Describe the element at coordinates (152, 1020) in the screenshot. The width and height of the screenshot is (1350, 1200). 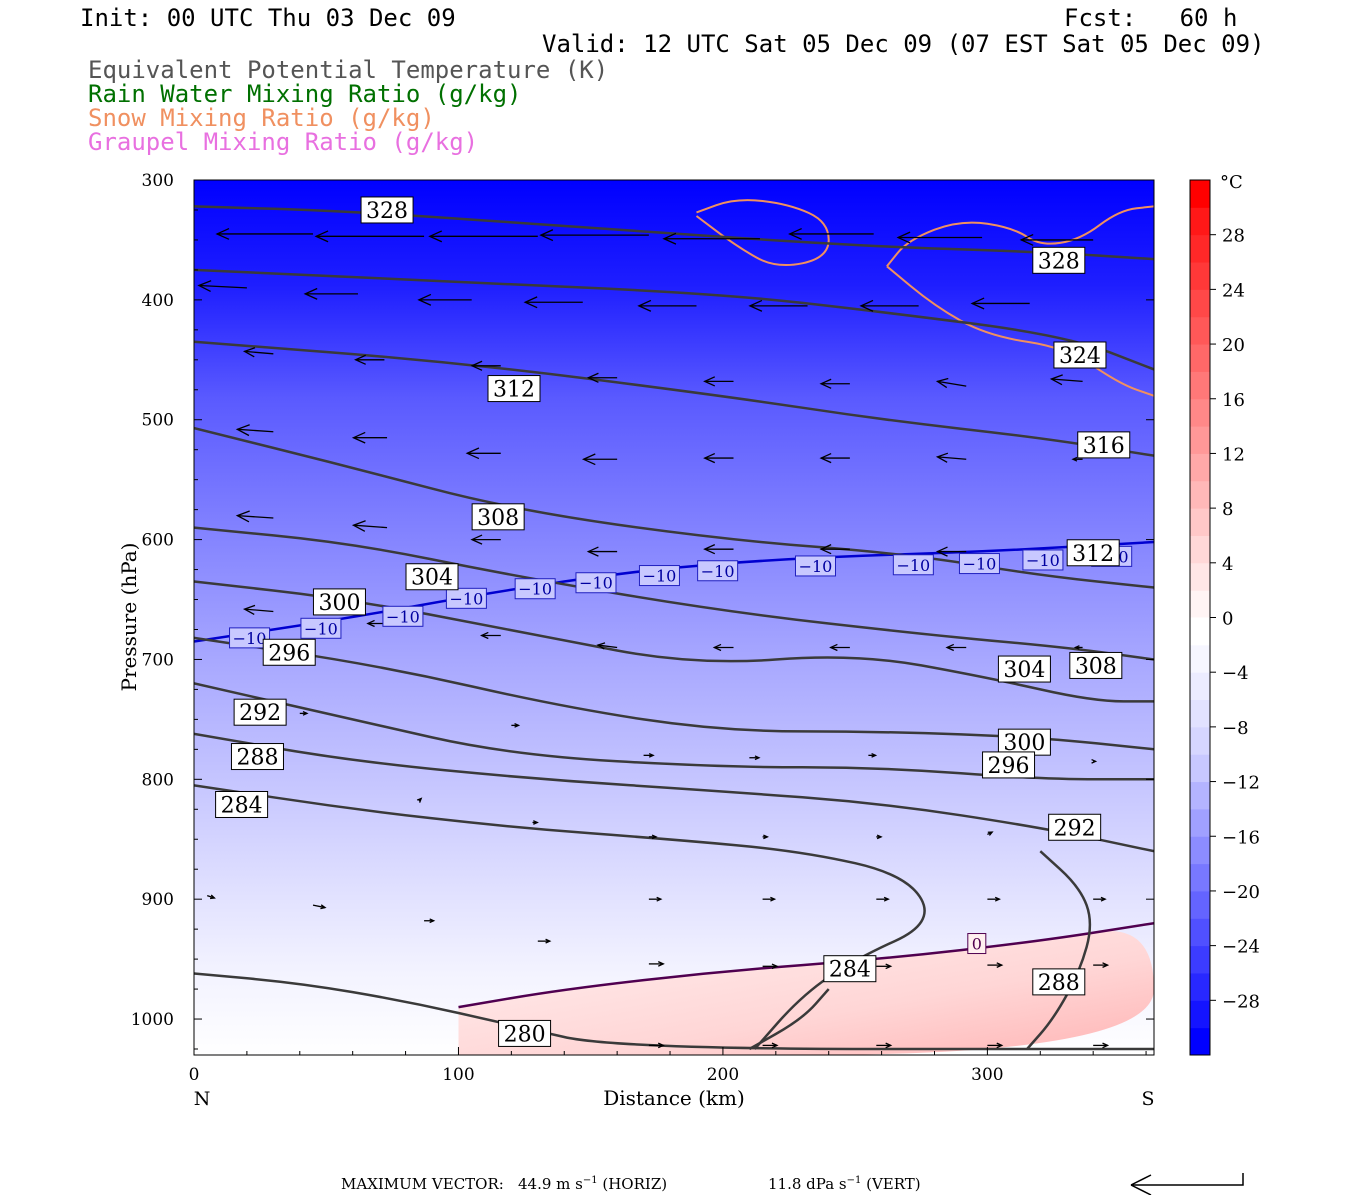
I see `y-tick-label-7: 1000` at that location.